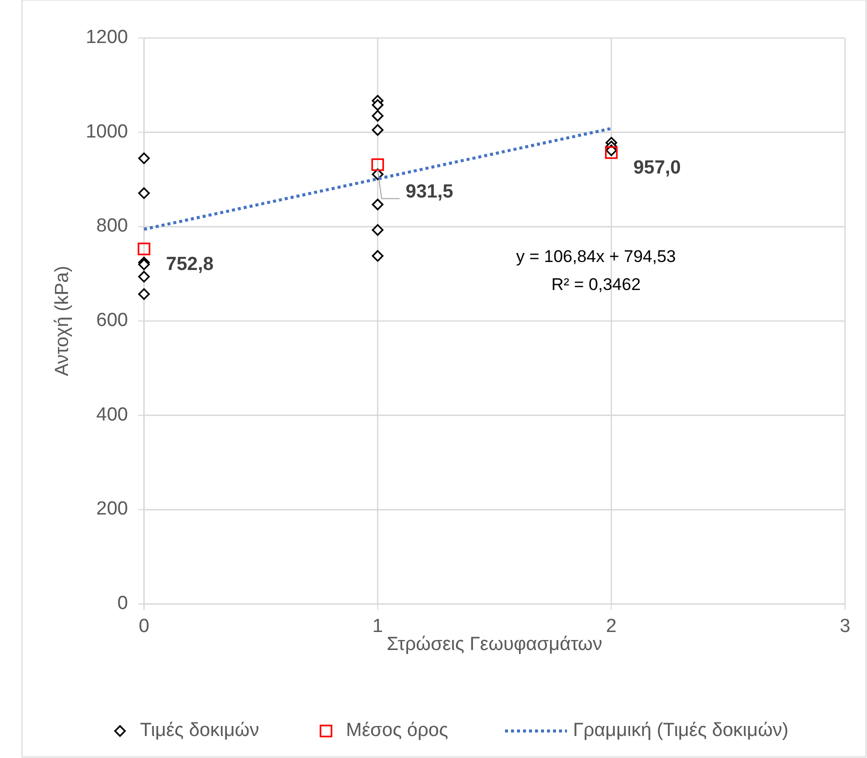  I want to click on legend-label: Γραμμική (Τιμές δοκιμών), so click(680, 731).